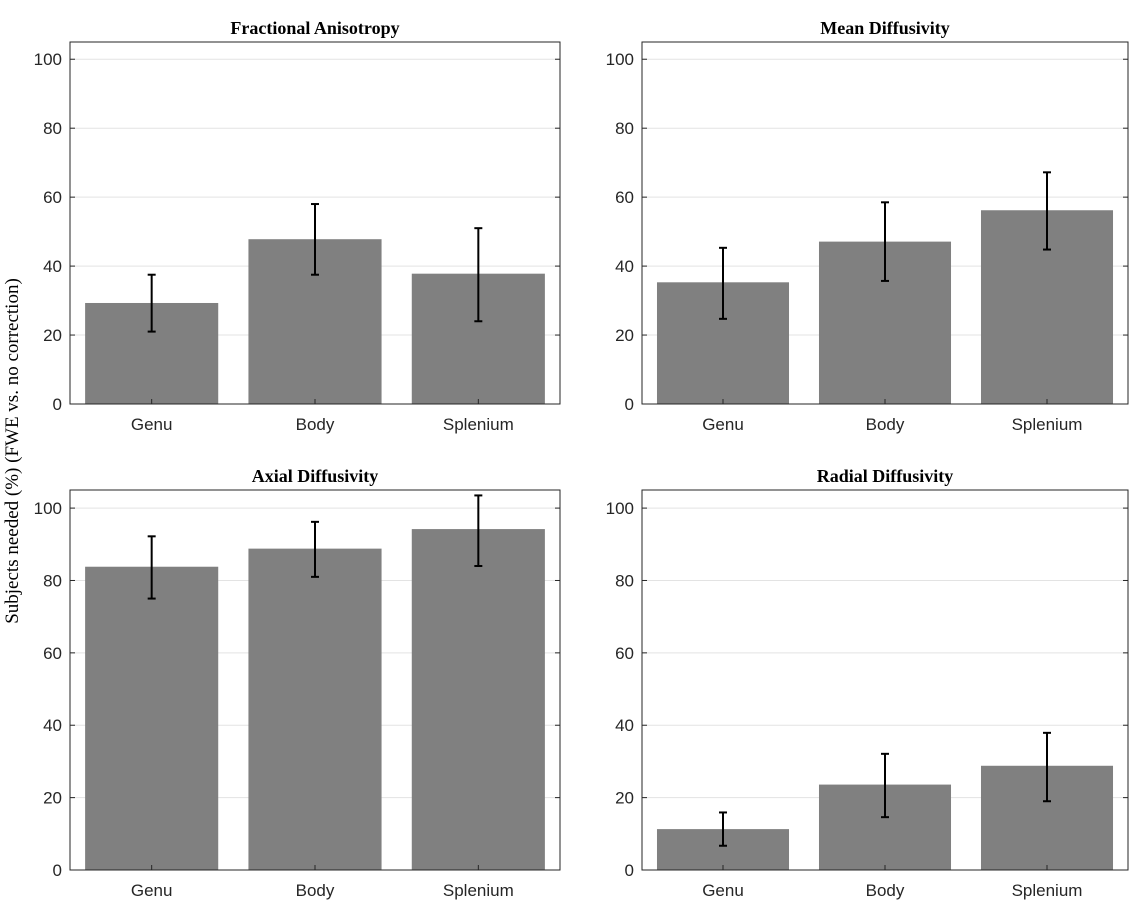 The image size is (1137, 903). I want to click on chart-title: Fractional Anisotropy, so click(314, 28).